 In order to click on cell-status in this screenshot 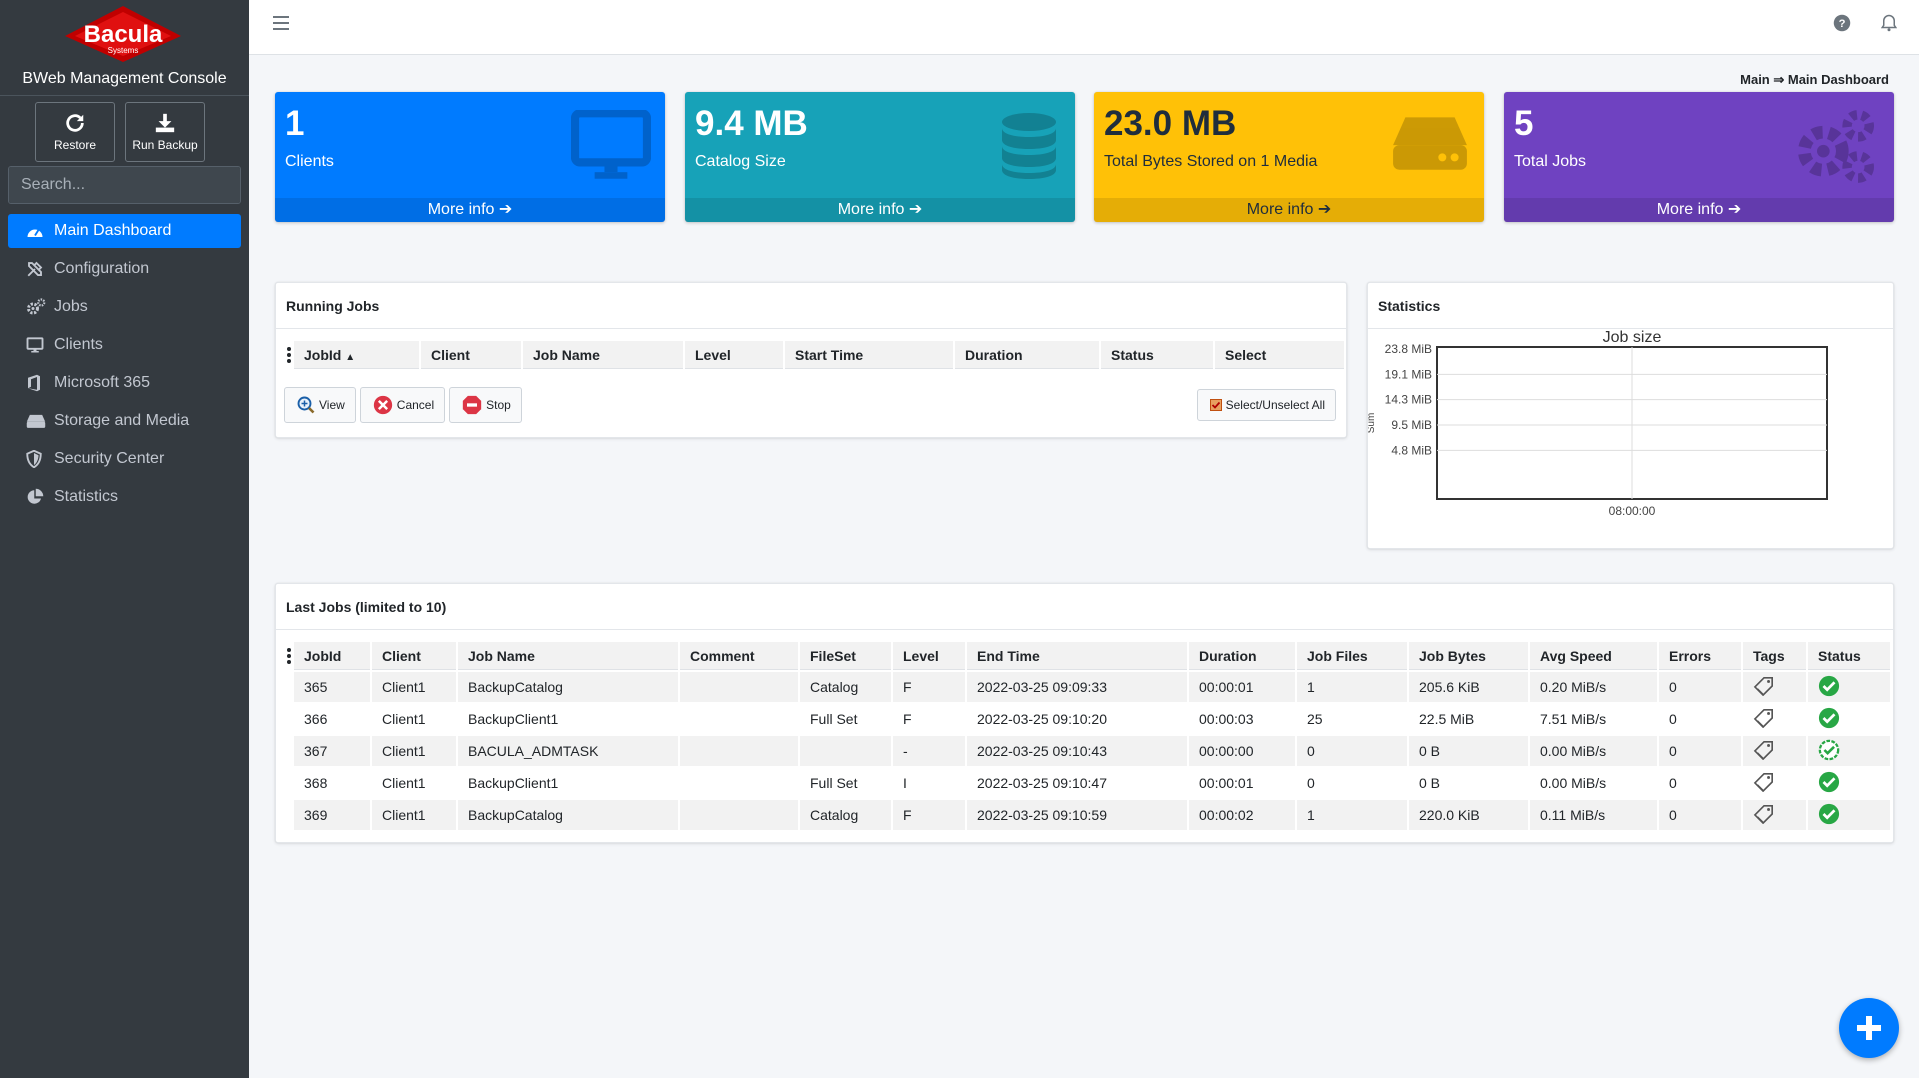, I will do `click(1849, 751)`.